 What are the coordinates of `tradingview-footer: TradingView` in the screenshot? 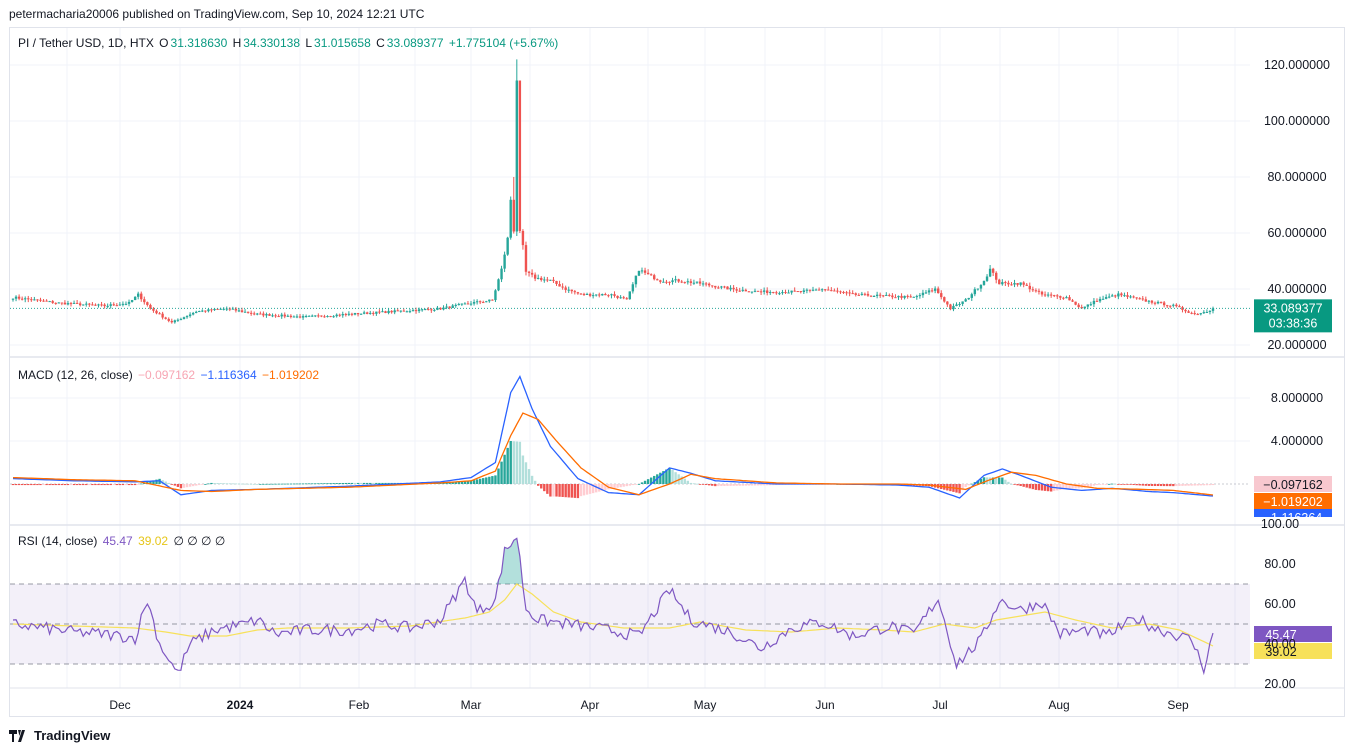 It's located at (59, 735).